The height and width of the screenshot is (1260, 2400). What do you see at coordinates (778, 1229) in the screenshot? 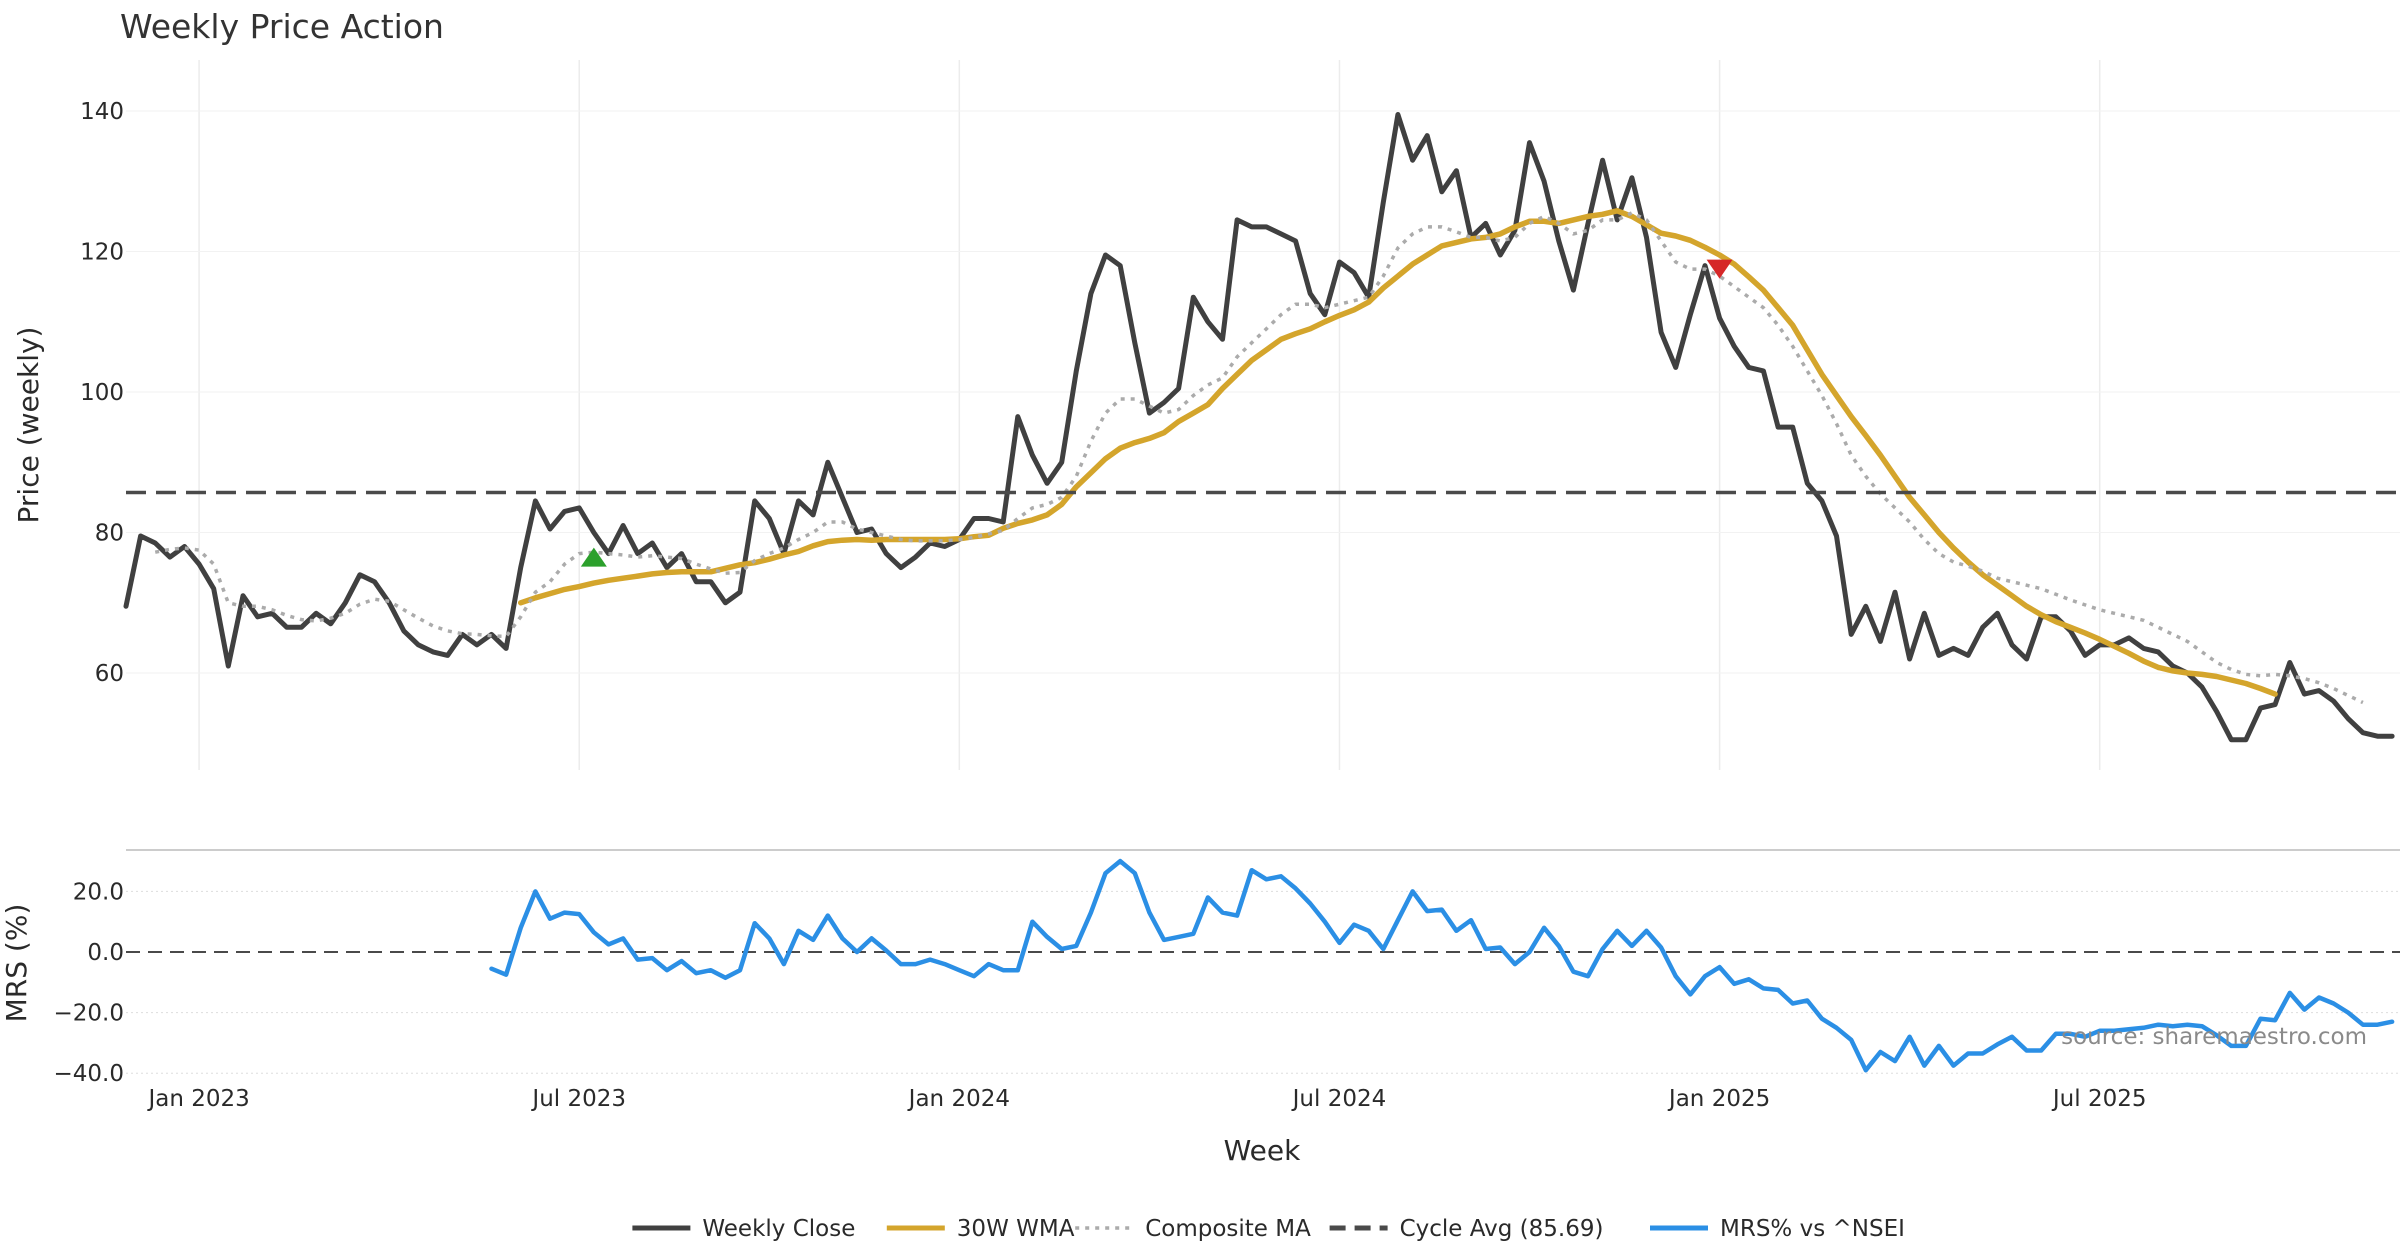
I see `legend-label: Weekly Close` at bounding box center [778, 1229].